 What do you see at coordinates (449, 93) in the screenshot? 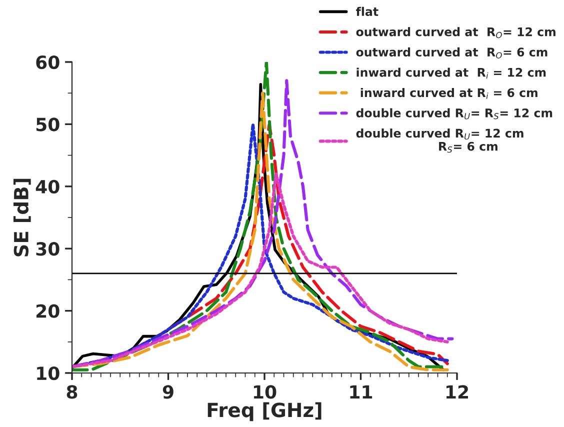
I see `legend-label: inward curved at R$_{i}$ = 6 cm` at bounding box center [449, 93].